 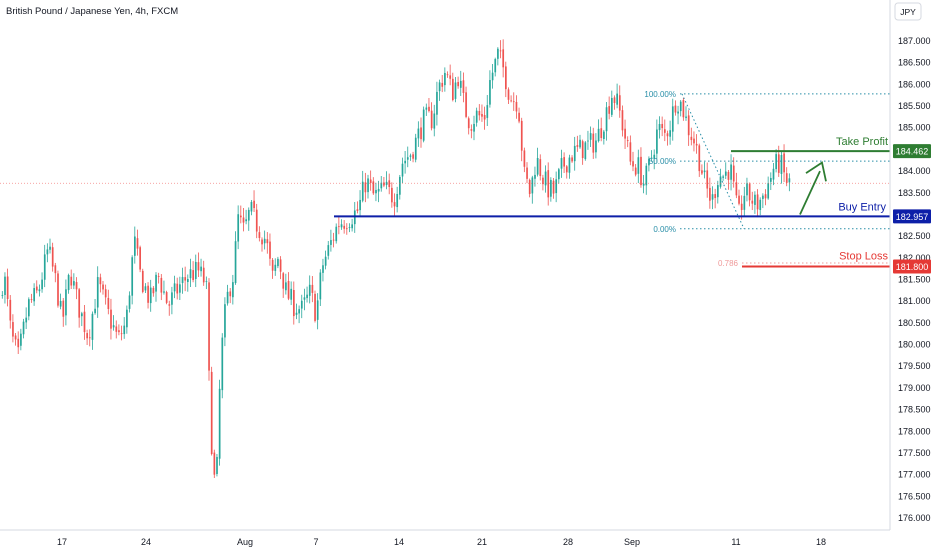 I want to click on fib-level-label: 0.00%, so click(x=664, y=229).